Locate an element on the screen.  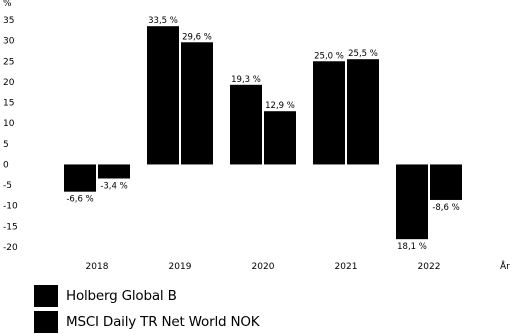
y-axis-ticks: 35 30 25 20 15 10 5 0 -5 -10 -15 -20 is located at coordinates (10, 134).